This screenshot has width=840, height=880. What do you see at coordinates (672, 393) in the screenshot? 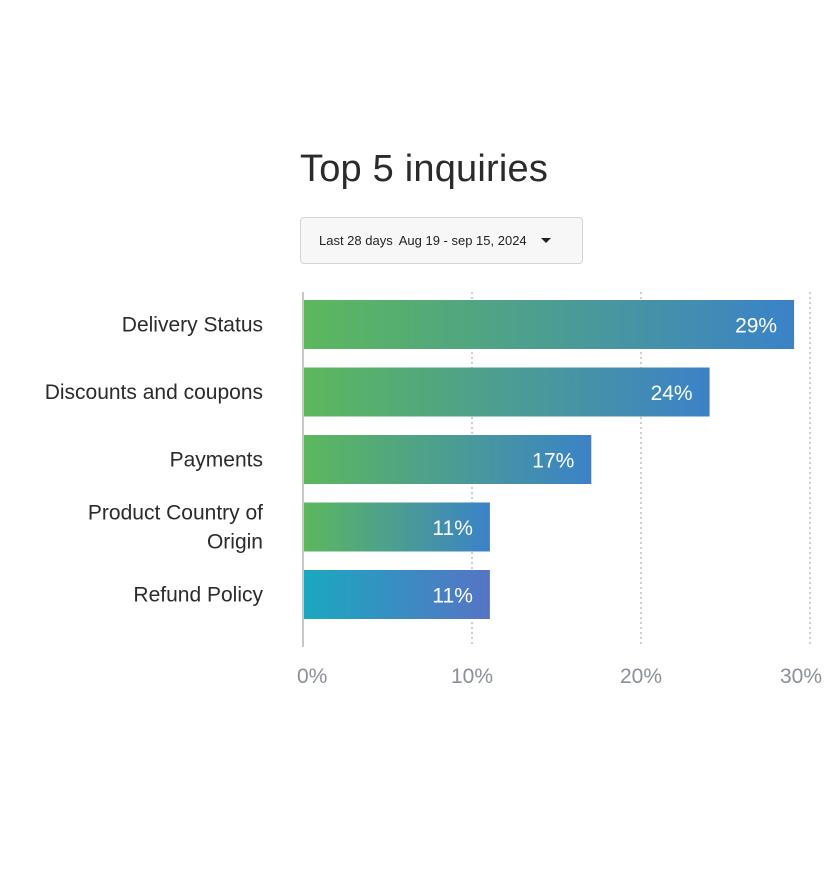
I see `bar-value-label: 24%` at bounding box center [672, 393].